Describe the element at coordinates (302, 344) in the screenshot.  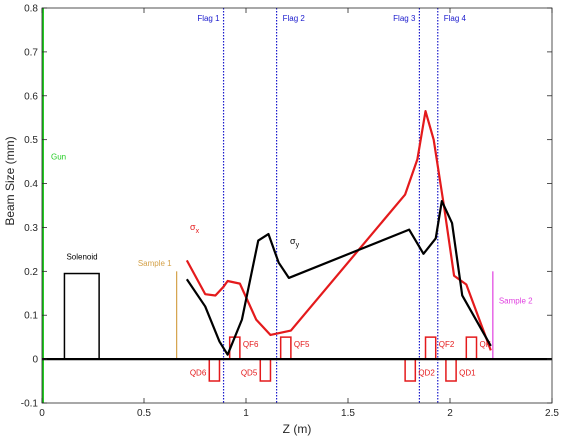
I see `quad-label-qf5: QF5` at that location.